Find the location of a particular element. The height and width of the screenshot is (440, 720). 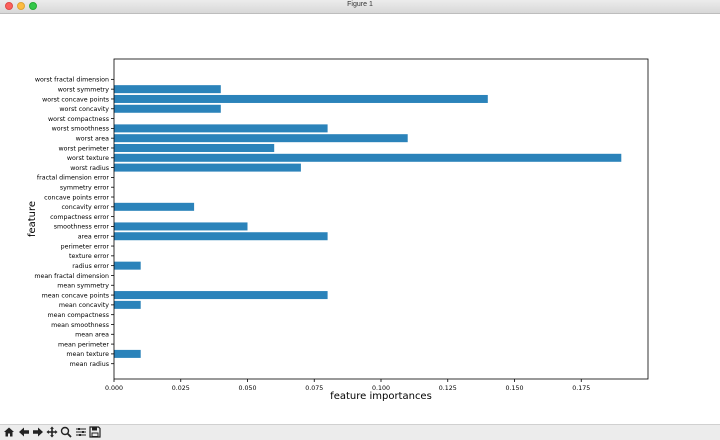

y-tick-label: area error is located at coordinates (94, 237).